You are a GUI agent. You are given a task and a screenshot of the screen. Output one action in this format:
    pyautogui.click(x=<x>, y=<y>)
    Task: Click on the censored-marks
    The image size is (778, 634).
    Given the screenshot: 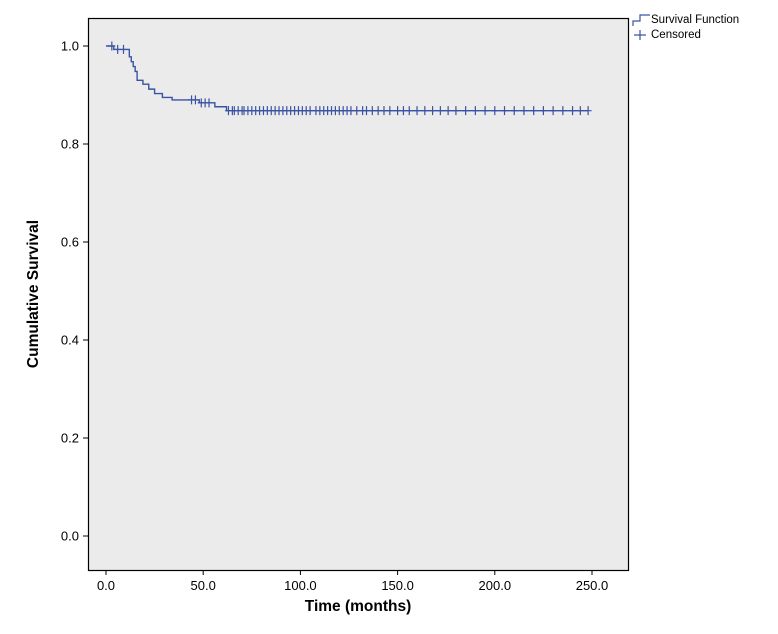 What is the action you would take?
    pyautogui.click(x=350, y=78)
    